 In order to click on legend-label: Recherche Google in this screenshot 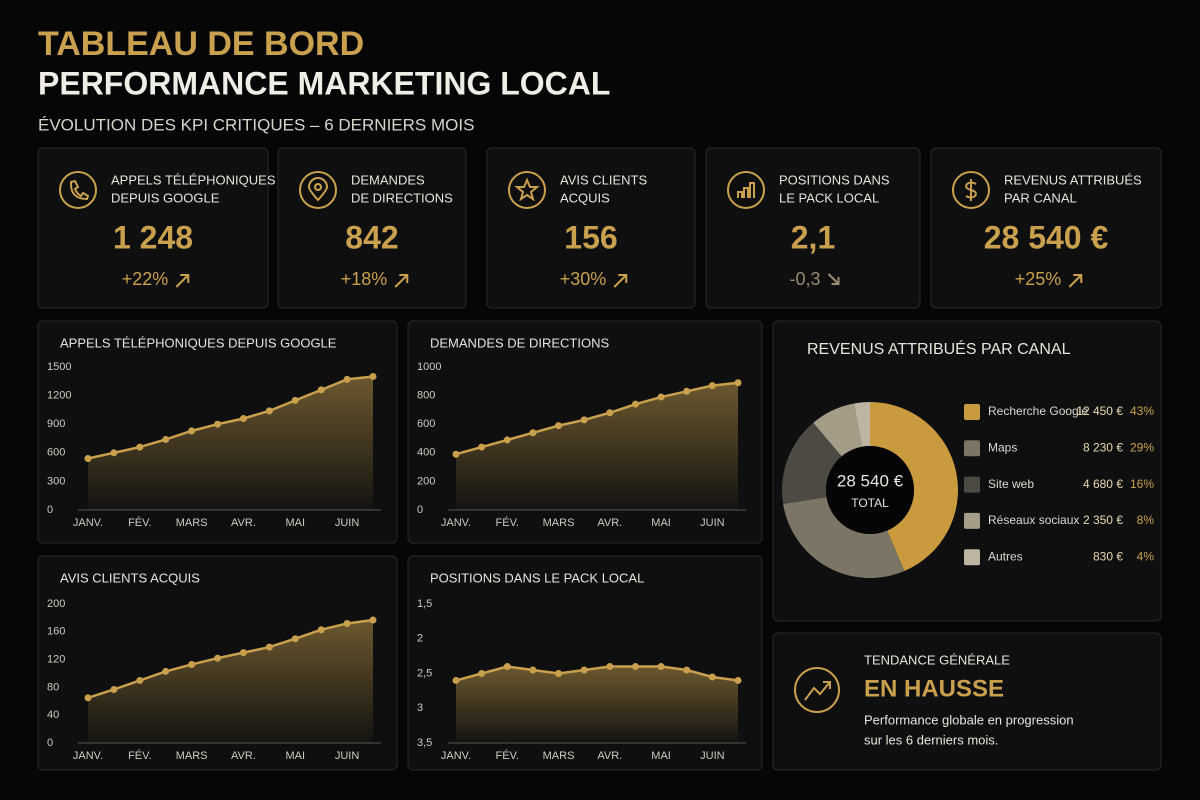, I will do `click(1038, 411)`.